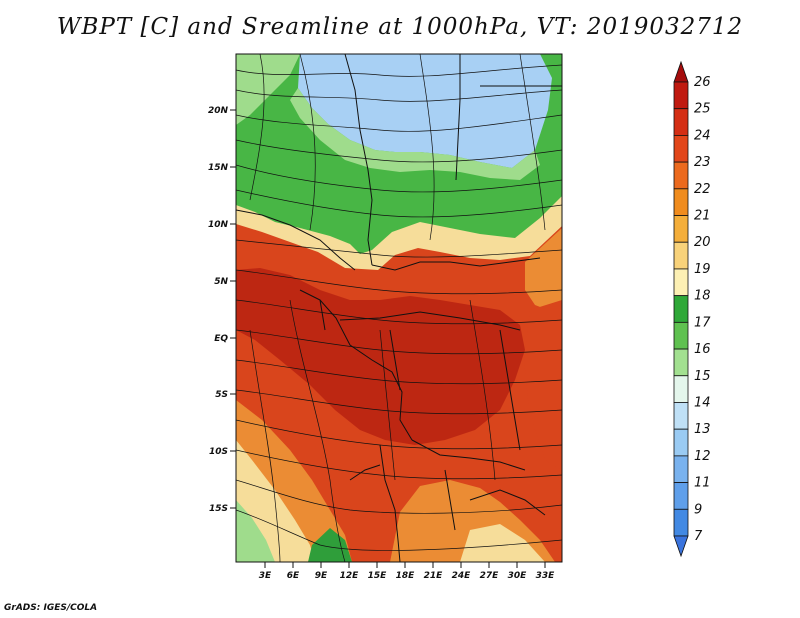  Describe the element at coordinates (218, 452) in the screenshot. I see `lat-label: 10S` at that location.